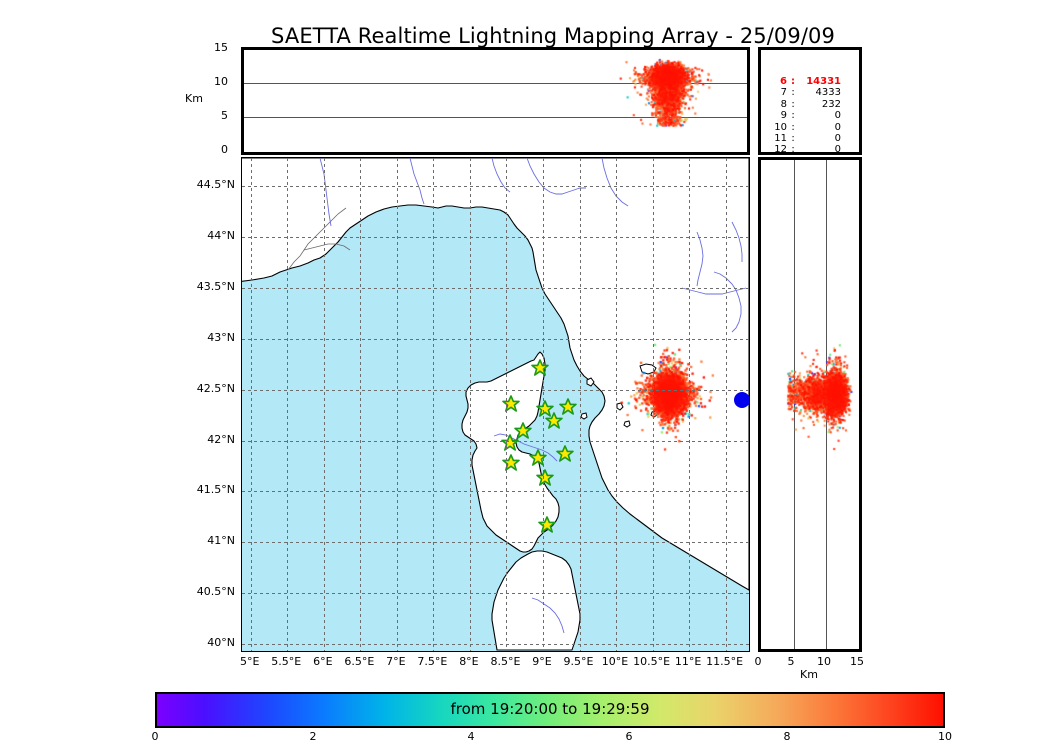 The image size is (1050, 750). What do you see at coordinates (286, 661) in the screenshot?
I see `lon-tick-5-5: 5.5°E` at bounding box center [286, 661].